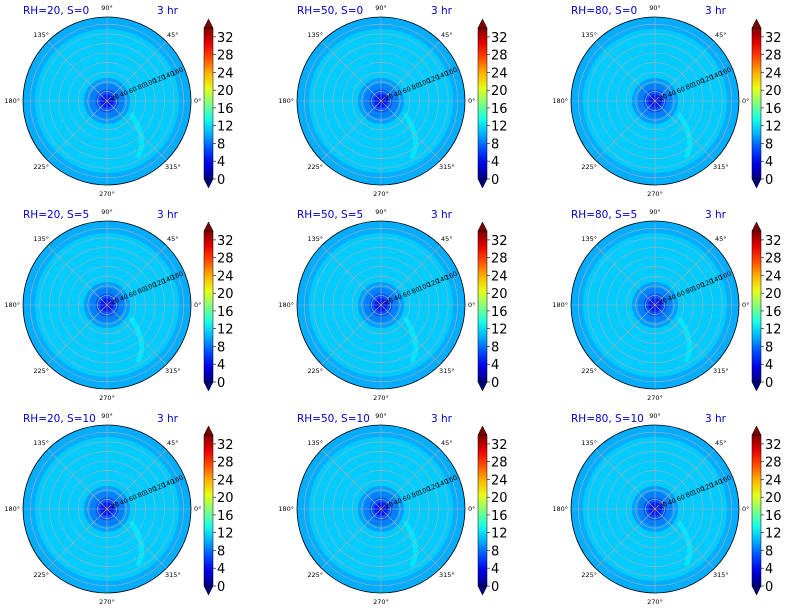 The width and height of the screenshot is (785, 612). What do you see at coordinates (756, 183) in the screenshot?
I see `colorbar-extend-bottom` at bounding box center [756, 183].